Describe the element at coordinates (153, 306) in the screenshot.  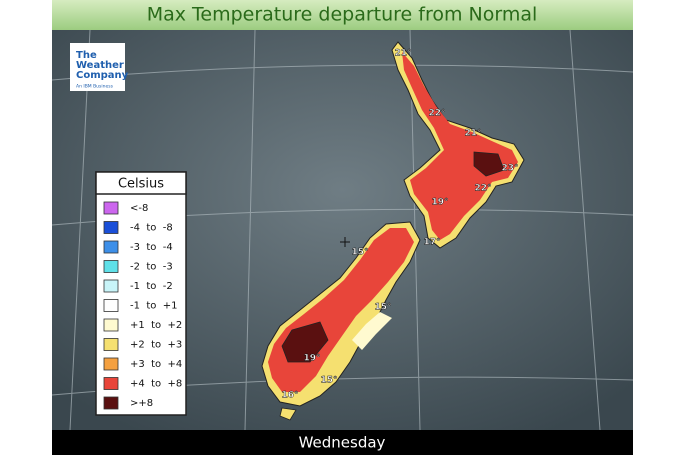
I see `legend-label: -1 to +1` at that location.